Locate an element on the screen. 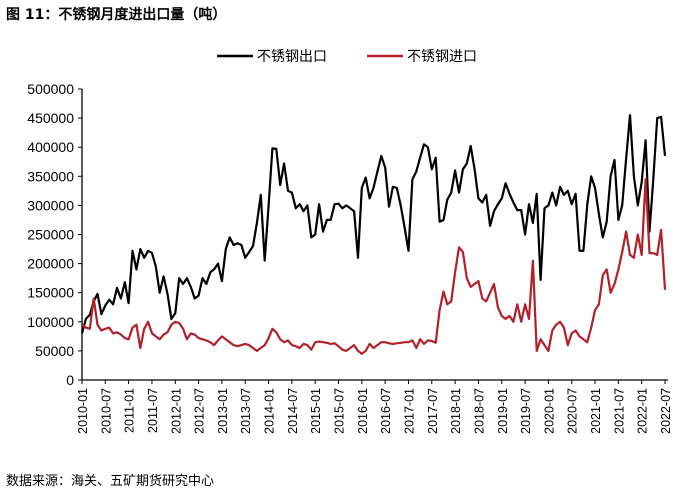 The height and width of the screenshot is (499, 686). x-tick-label: 2018-01 is located at coordinates (456, 411).